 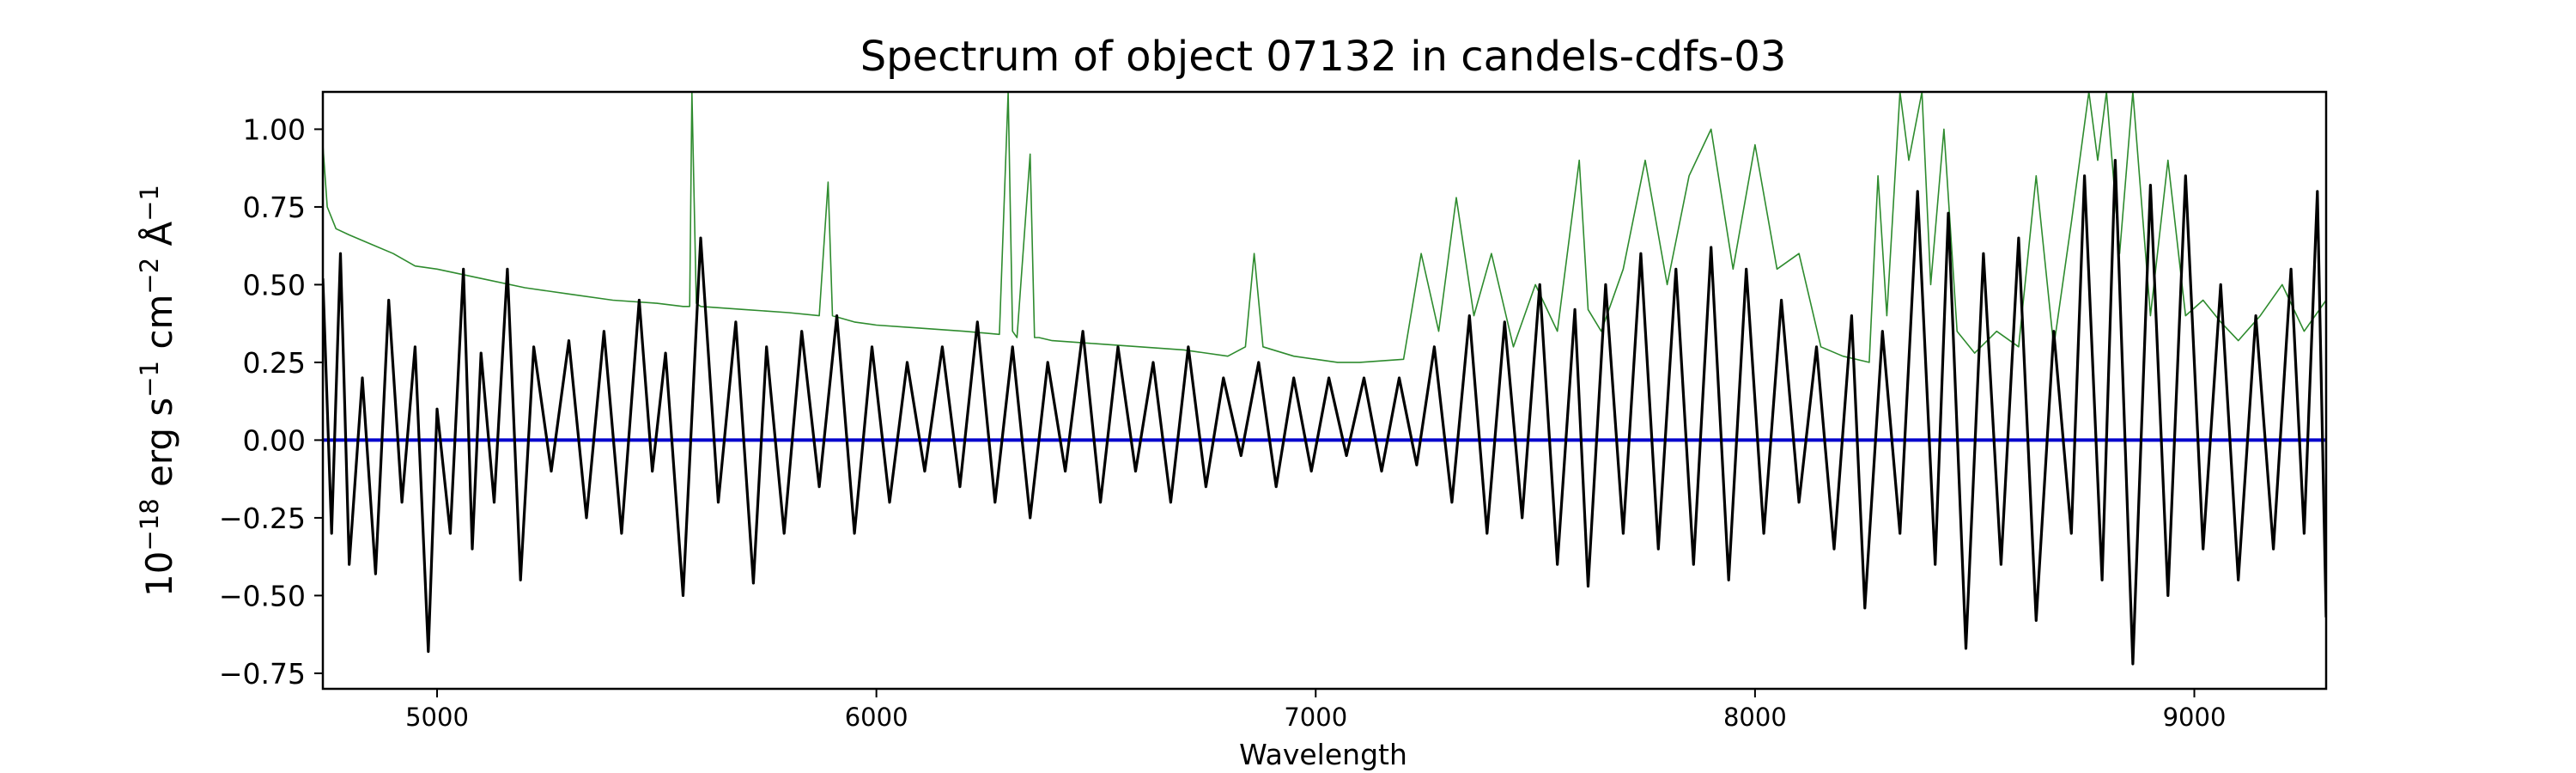 What do you see at coordinates (149, 379) in the screenshot?
I see `y-label-exp2: −1` at bounding box center [149, 379].